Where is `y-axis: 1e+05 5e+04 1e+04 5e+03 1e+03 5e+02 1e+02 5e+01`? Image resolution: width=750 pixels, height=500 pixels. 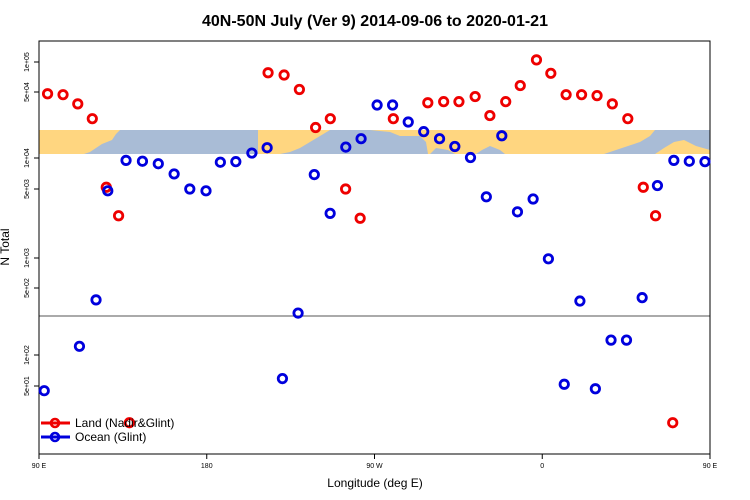
y-axis: 1e+05 5e+04 1e+04 5e+03 1e+03 5e+02 1e+02 5e+01 is located at coordinates (31, 224).